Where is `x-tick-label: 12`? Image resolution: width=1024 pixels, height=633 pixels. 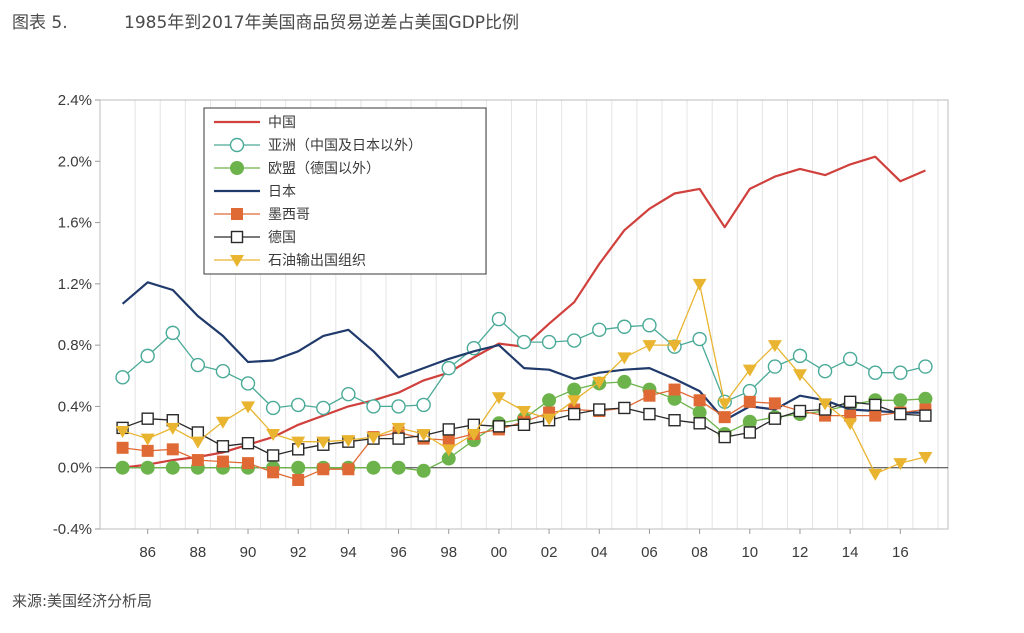 x-tick-label: 12 is located at coordinates (800, 552).